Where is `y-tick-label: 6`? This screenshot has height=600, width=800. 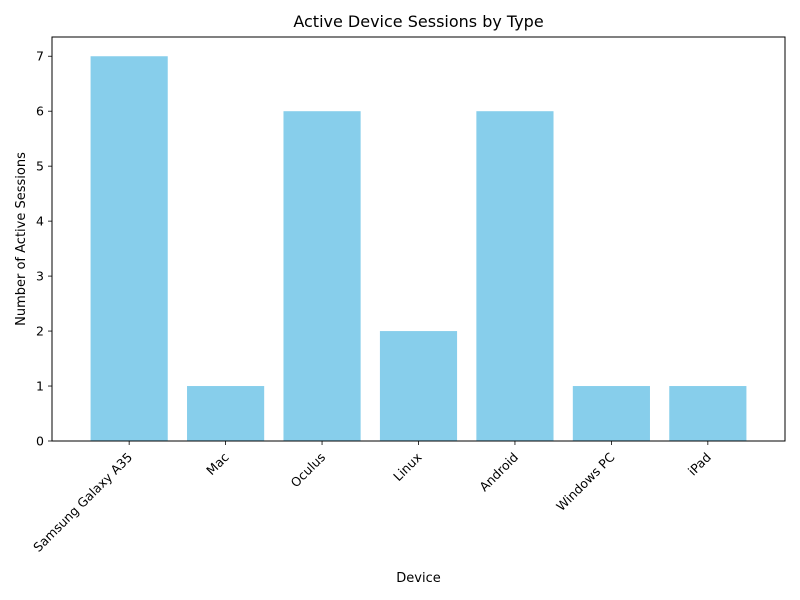 y-tick-label: 6 is located at coordinates (40, 111).